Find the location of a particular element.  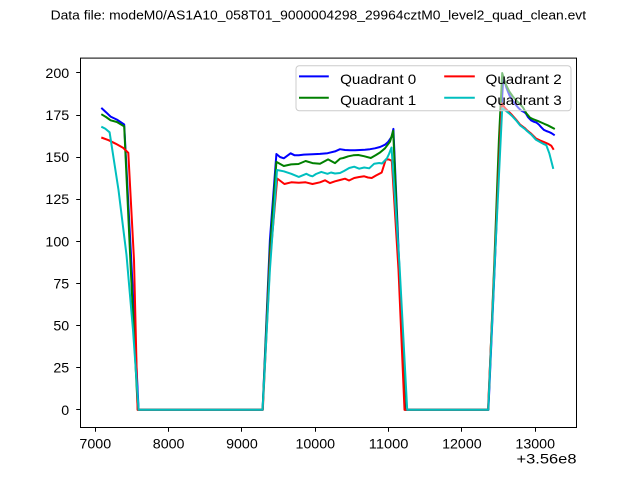

svg-text: 175 is located at coordinates (57, 115).